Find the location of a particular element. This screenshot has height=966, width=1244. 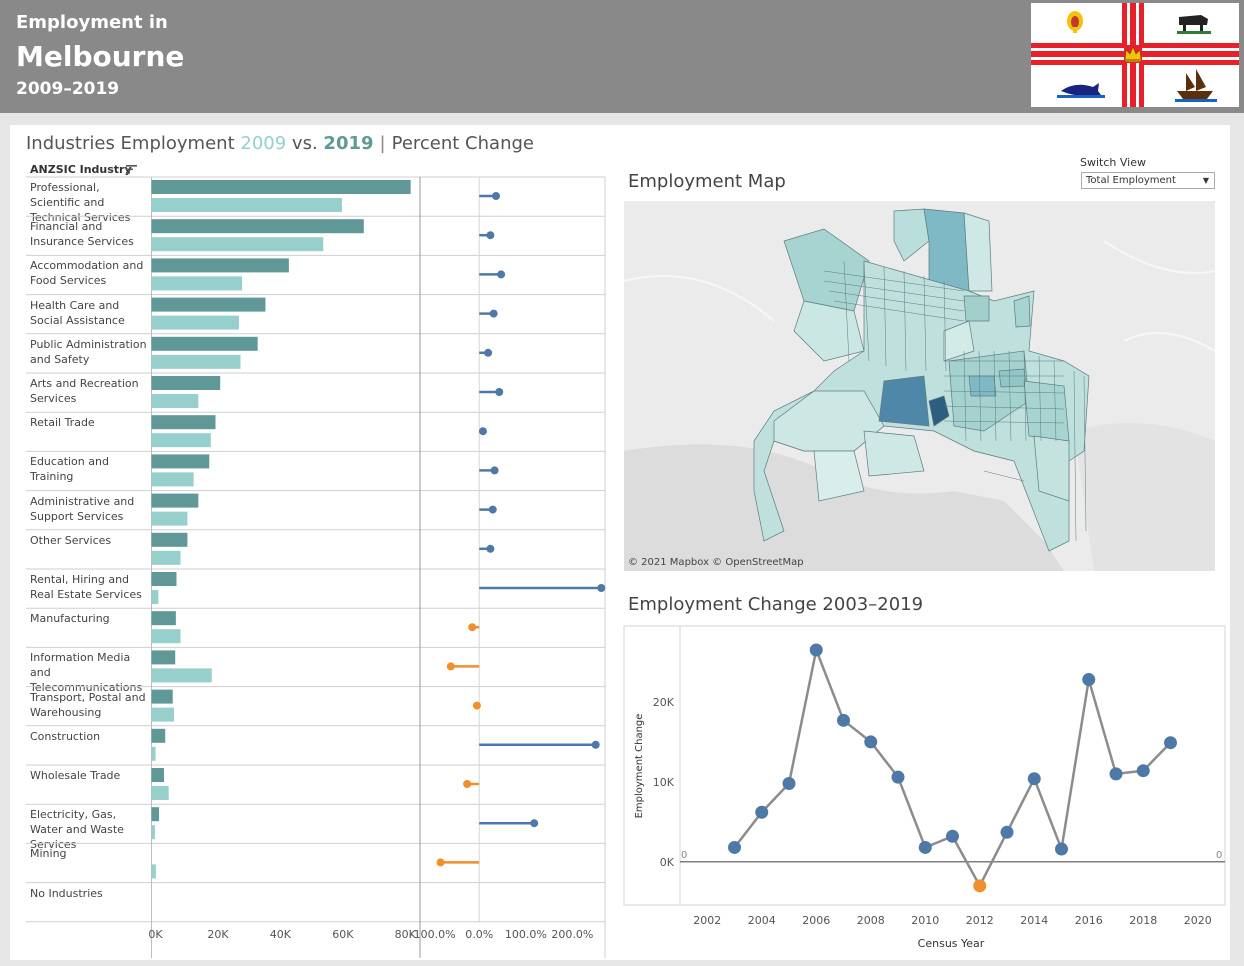

industry-label: Retail Trade is located at coordinates (62, 423).